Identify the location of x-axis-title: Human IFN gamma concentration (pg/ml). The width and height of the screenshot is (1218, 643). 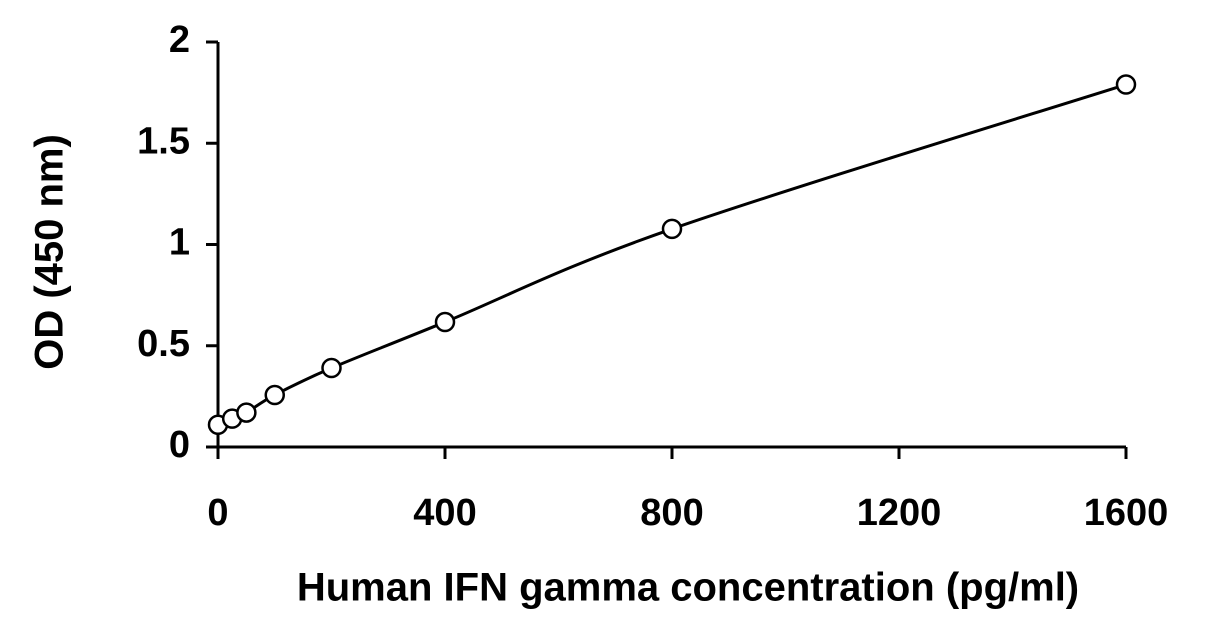
(688, 588).